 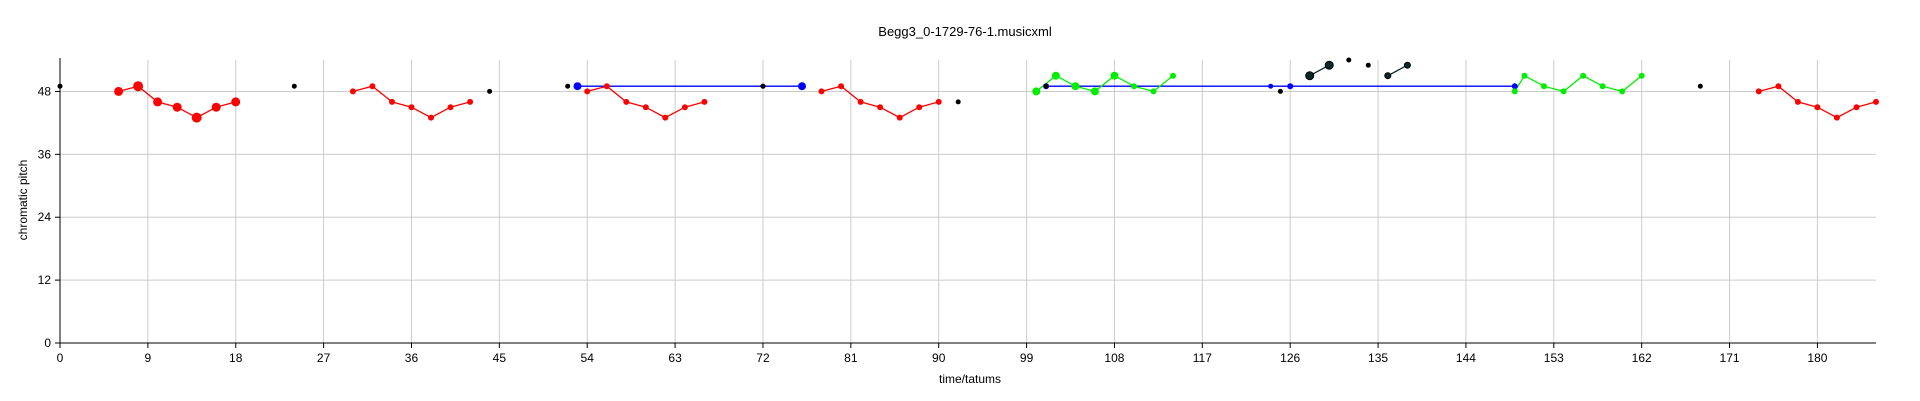 What do you see at coordinates (1578, 83) in the screenshot?
I see `green-series-line` at bounding box center [1578, 83].